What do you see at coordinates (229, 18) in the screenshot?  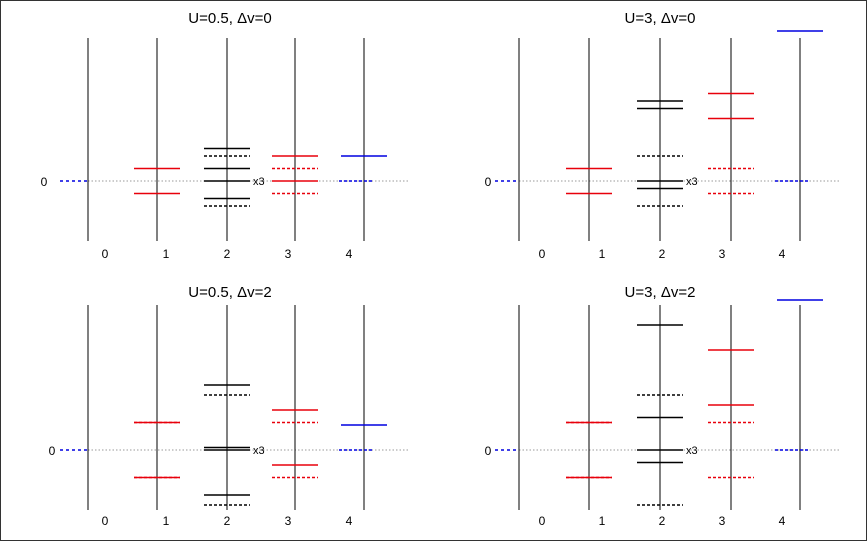 I see `panel-title: U=0.5, Δv=0` at bounding box center [229, 18].